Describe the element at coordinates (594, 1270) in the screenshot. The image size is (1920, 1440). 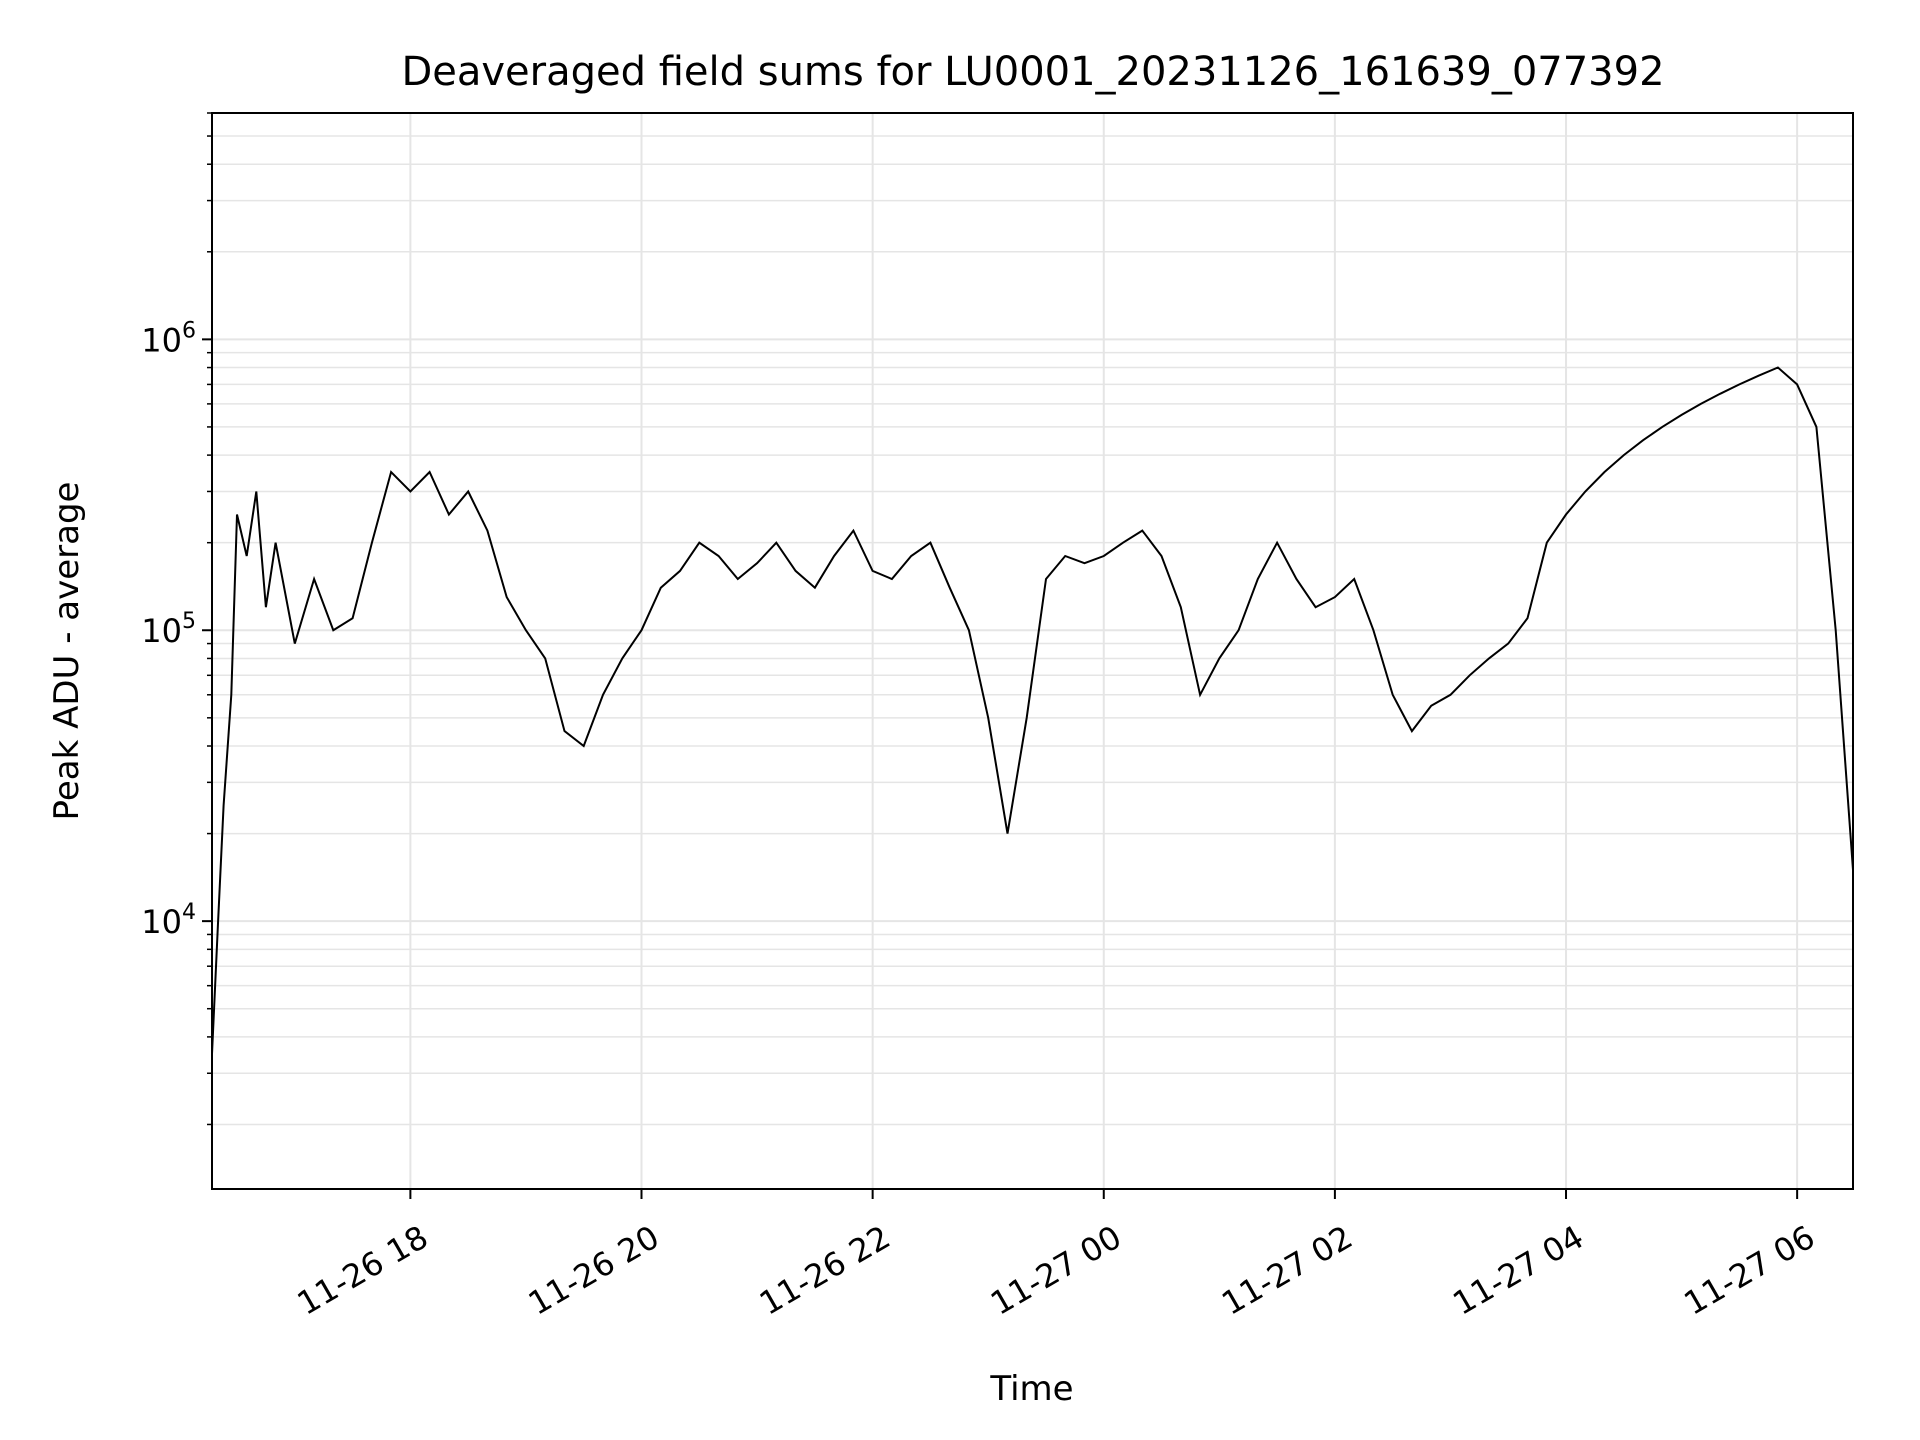
I see `x-tick-label: 11-26 20` at that location.